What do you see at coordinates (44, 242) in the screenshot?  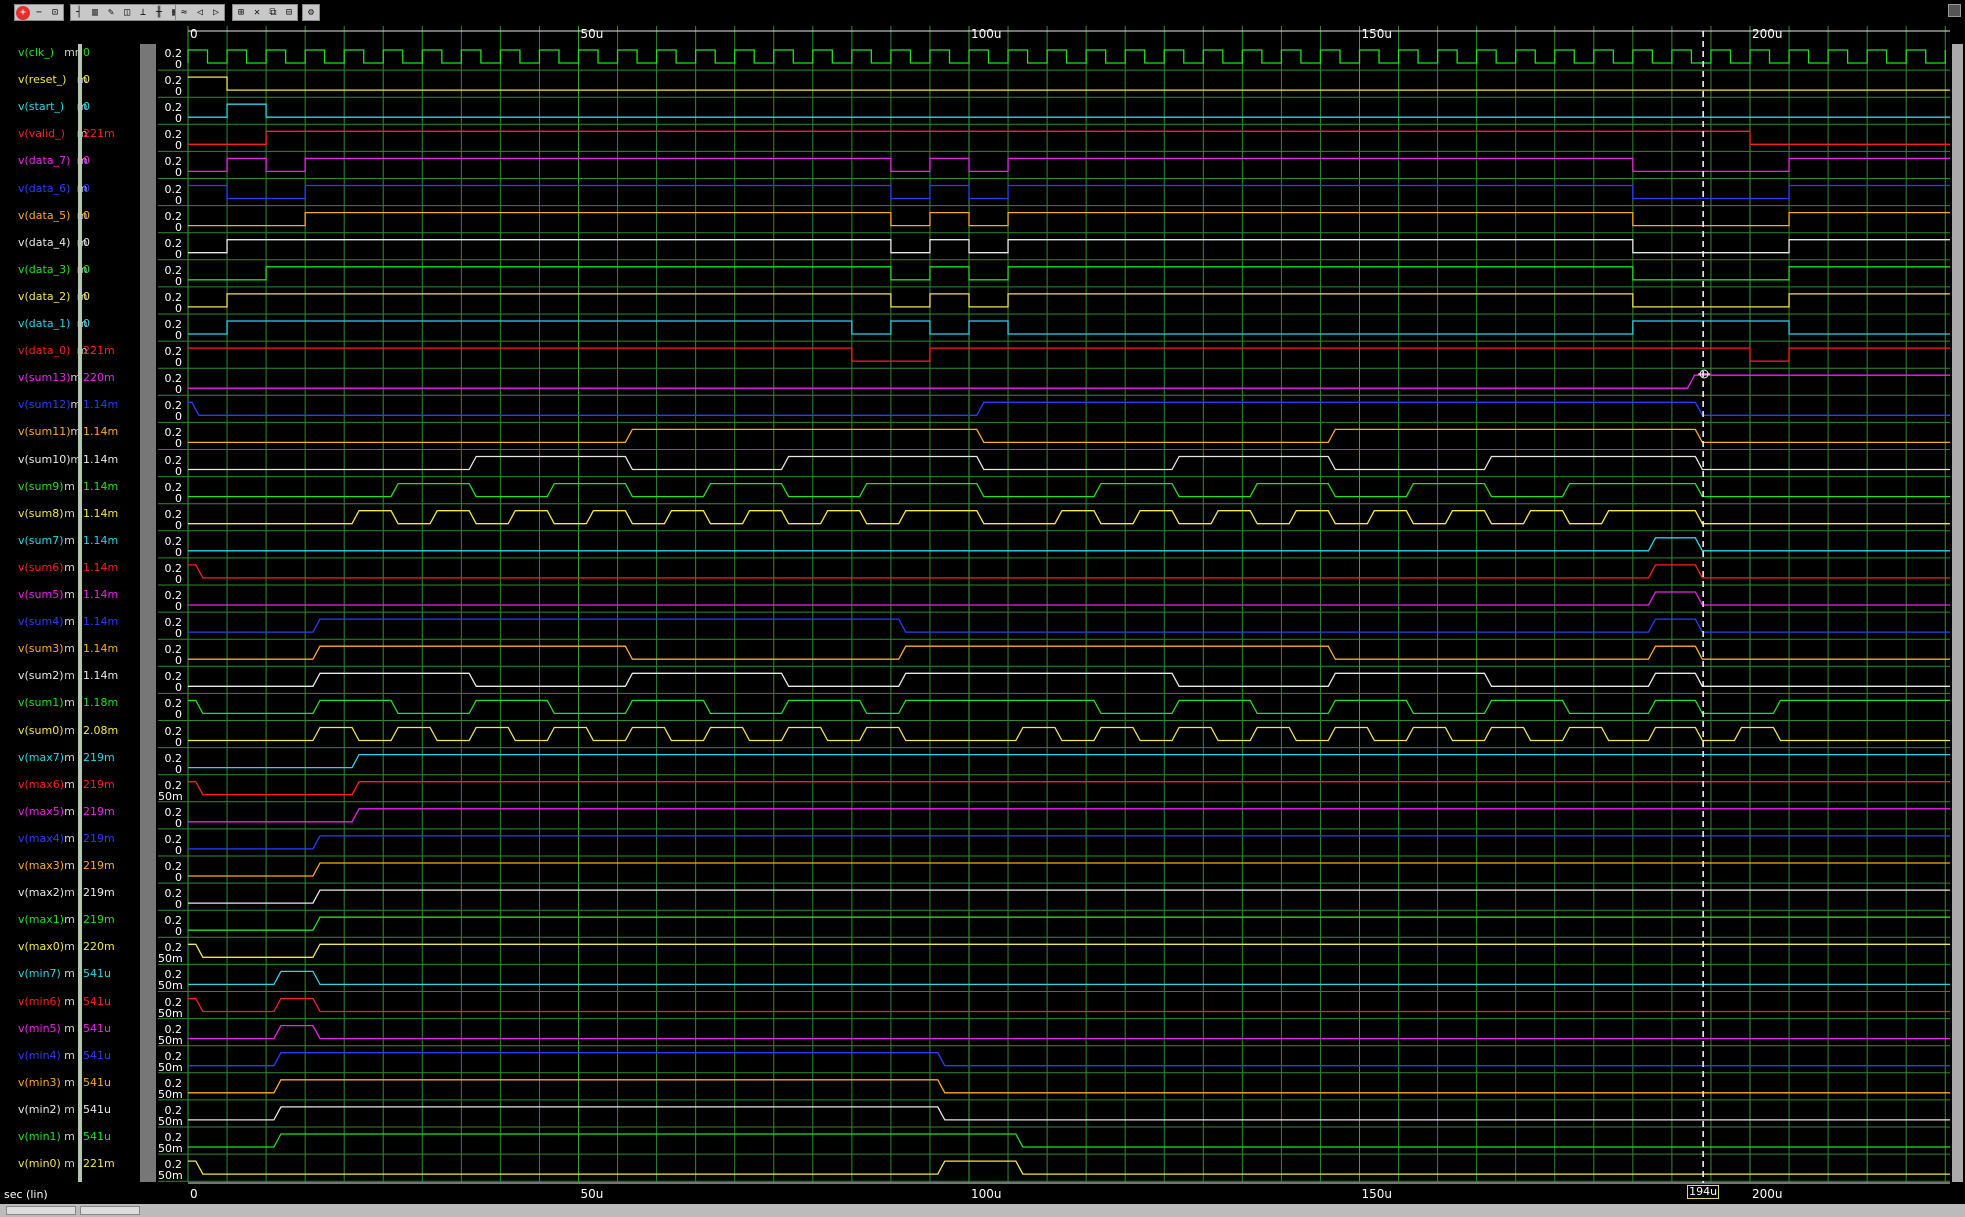 I see `signal-name: v(data_4)` at bounding box center [44, 242].